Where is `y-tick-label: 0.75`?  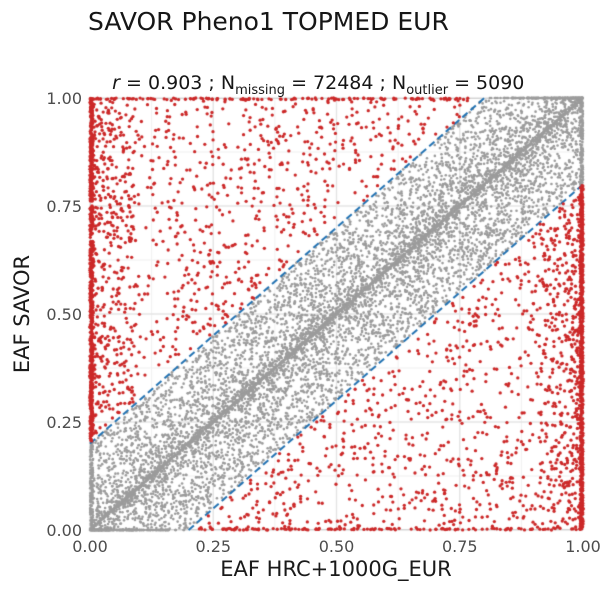
y-tick-label: 0.75 is located at coordinates (64, 206).